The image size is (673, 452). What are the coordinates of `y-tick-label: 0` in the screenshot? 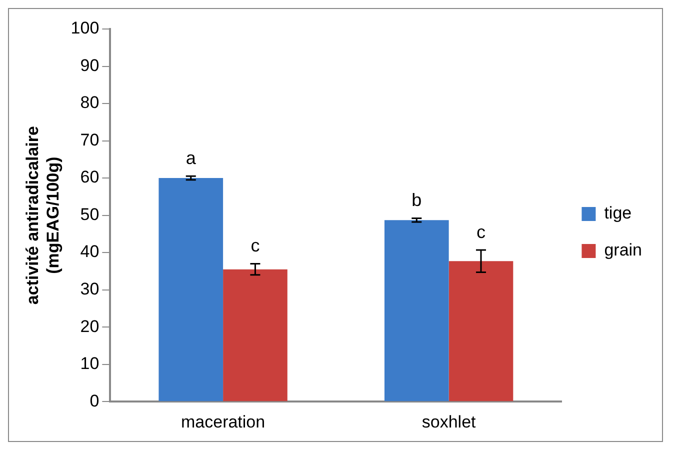 It's located at (95, 400).